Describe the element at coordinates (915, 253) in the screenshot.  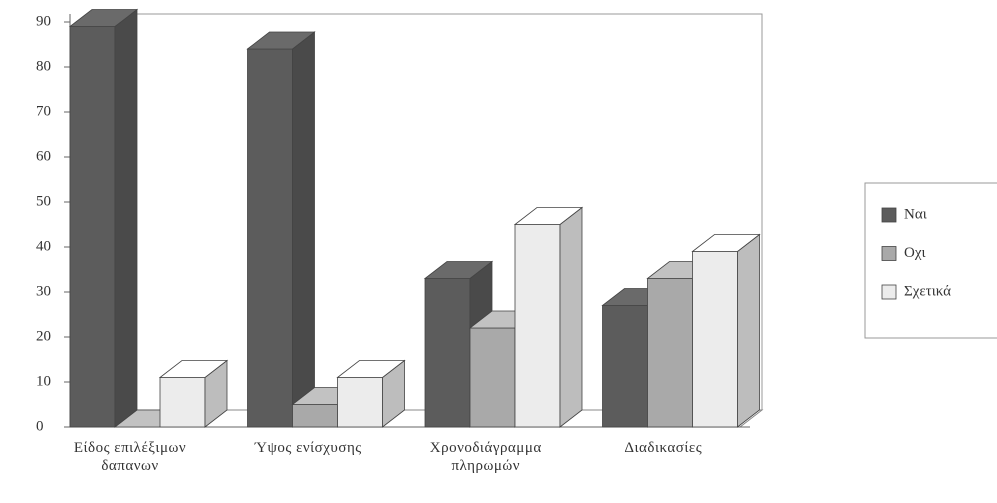
I see `legend-label: Οχι` at that location.